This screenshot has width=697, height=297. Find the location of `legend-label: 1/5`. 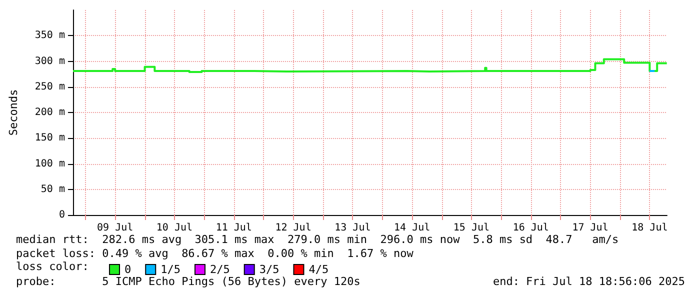

legend-label: 1/5 is located at coordinates (170, 269).